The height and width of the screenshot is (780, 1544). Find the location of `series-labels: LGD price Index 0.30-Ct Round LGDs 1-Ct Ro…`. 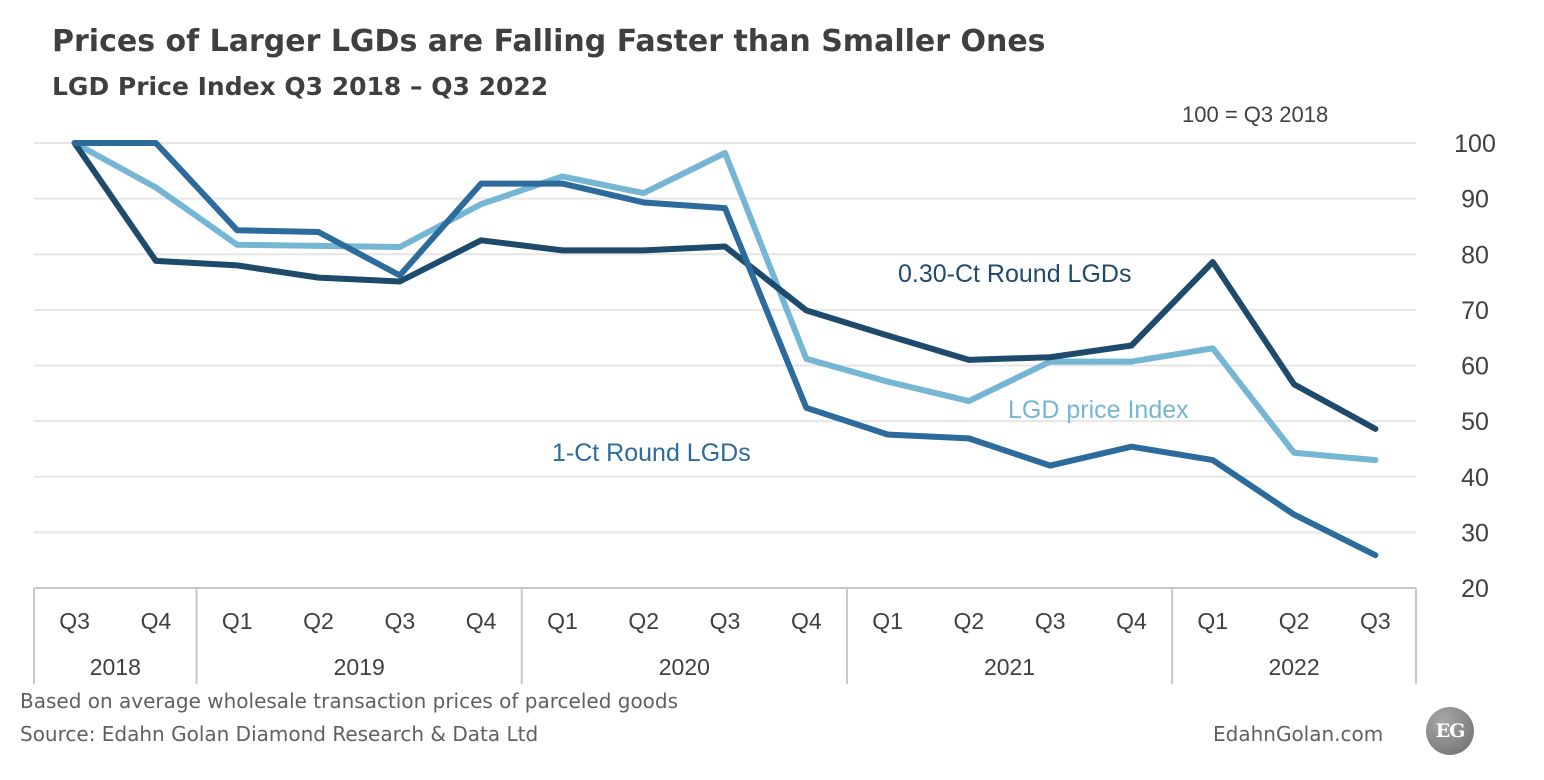

series-labels: LGD price Index 0.30-Ct Round LGDs 1-Ct Ro… is located at coordinates (870, 363).